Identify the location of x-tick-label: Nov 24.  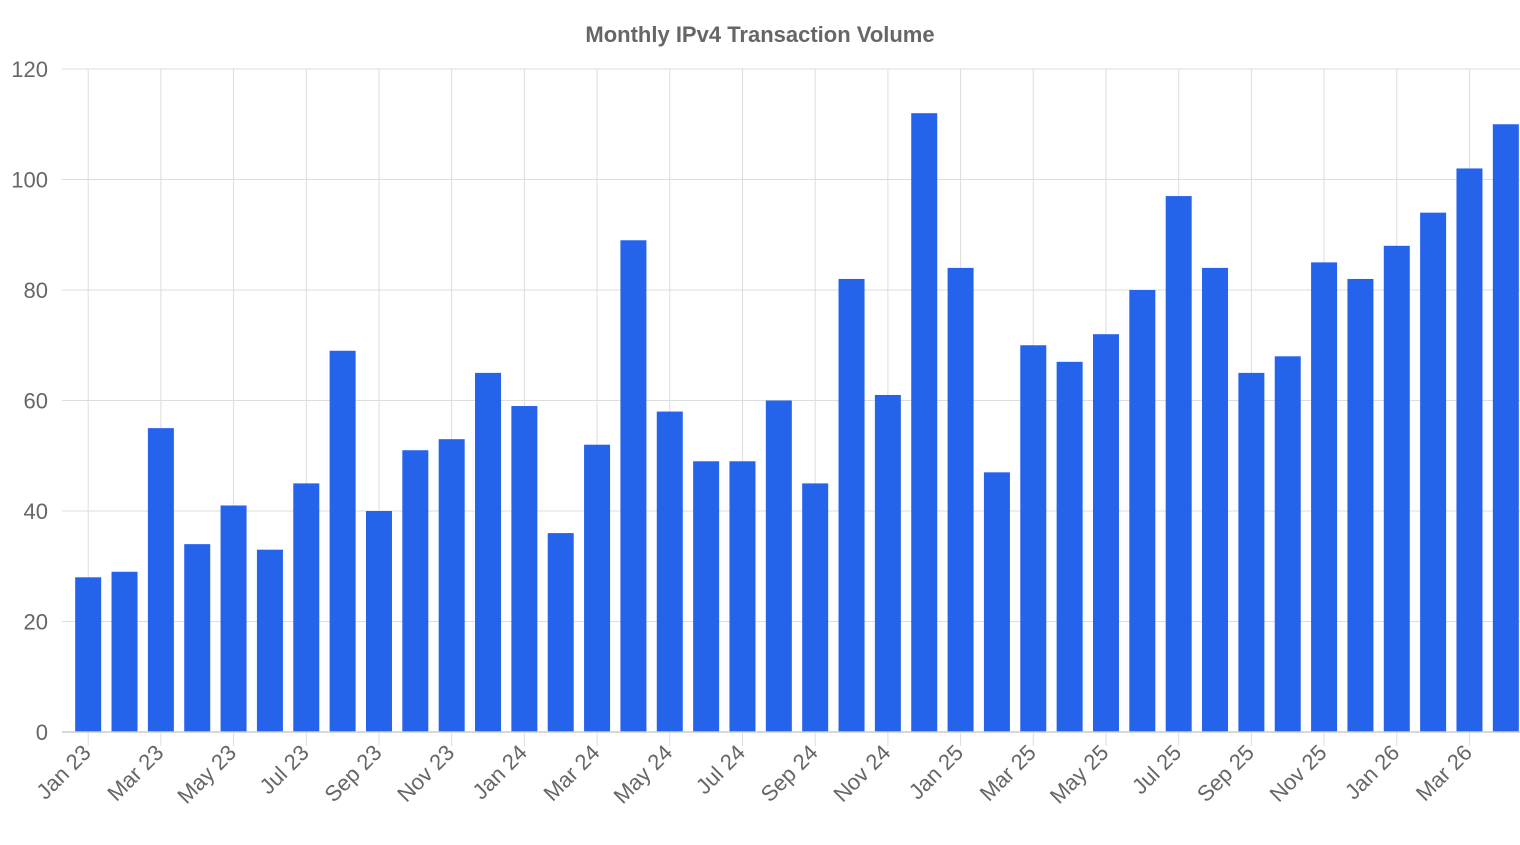
(861, 773).